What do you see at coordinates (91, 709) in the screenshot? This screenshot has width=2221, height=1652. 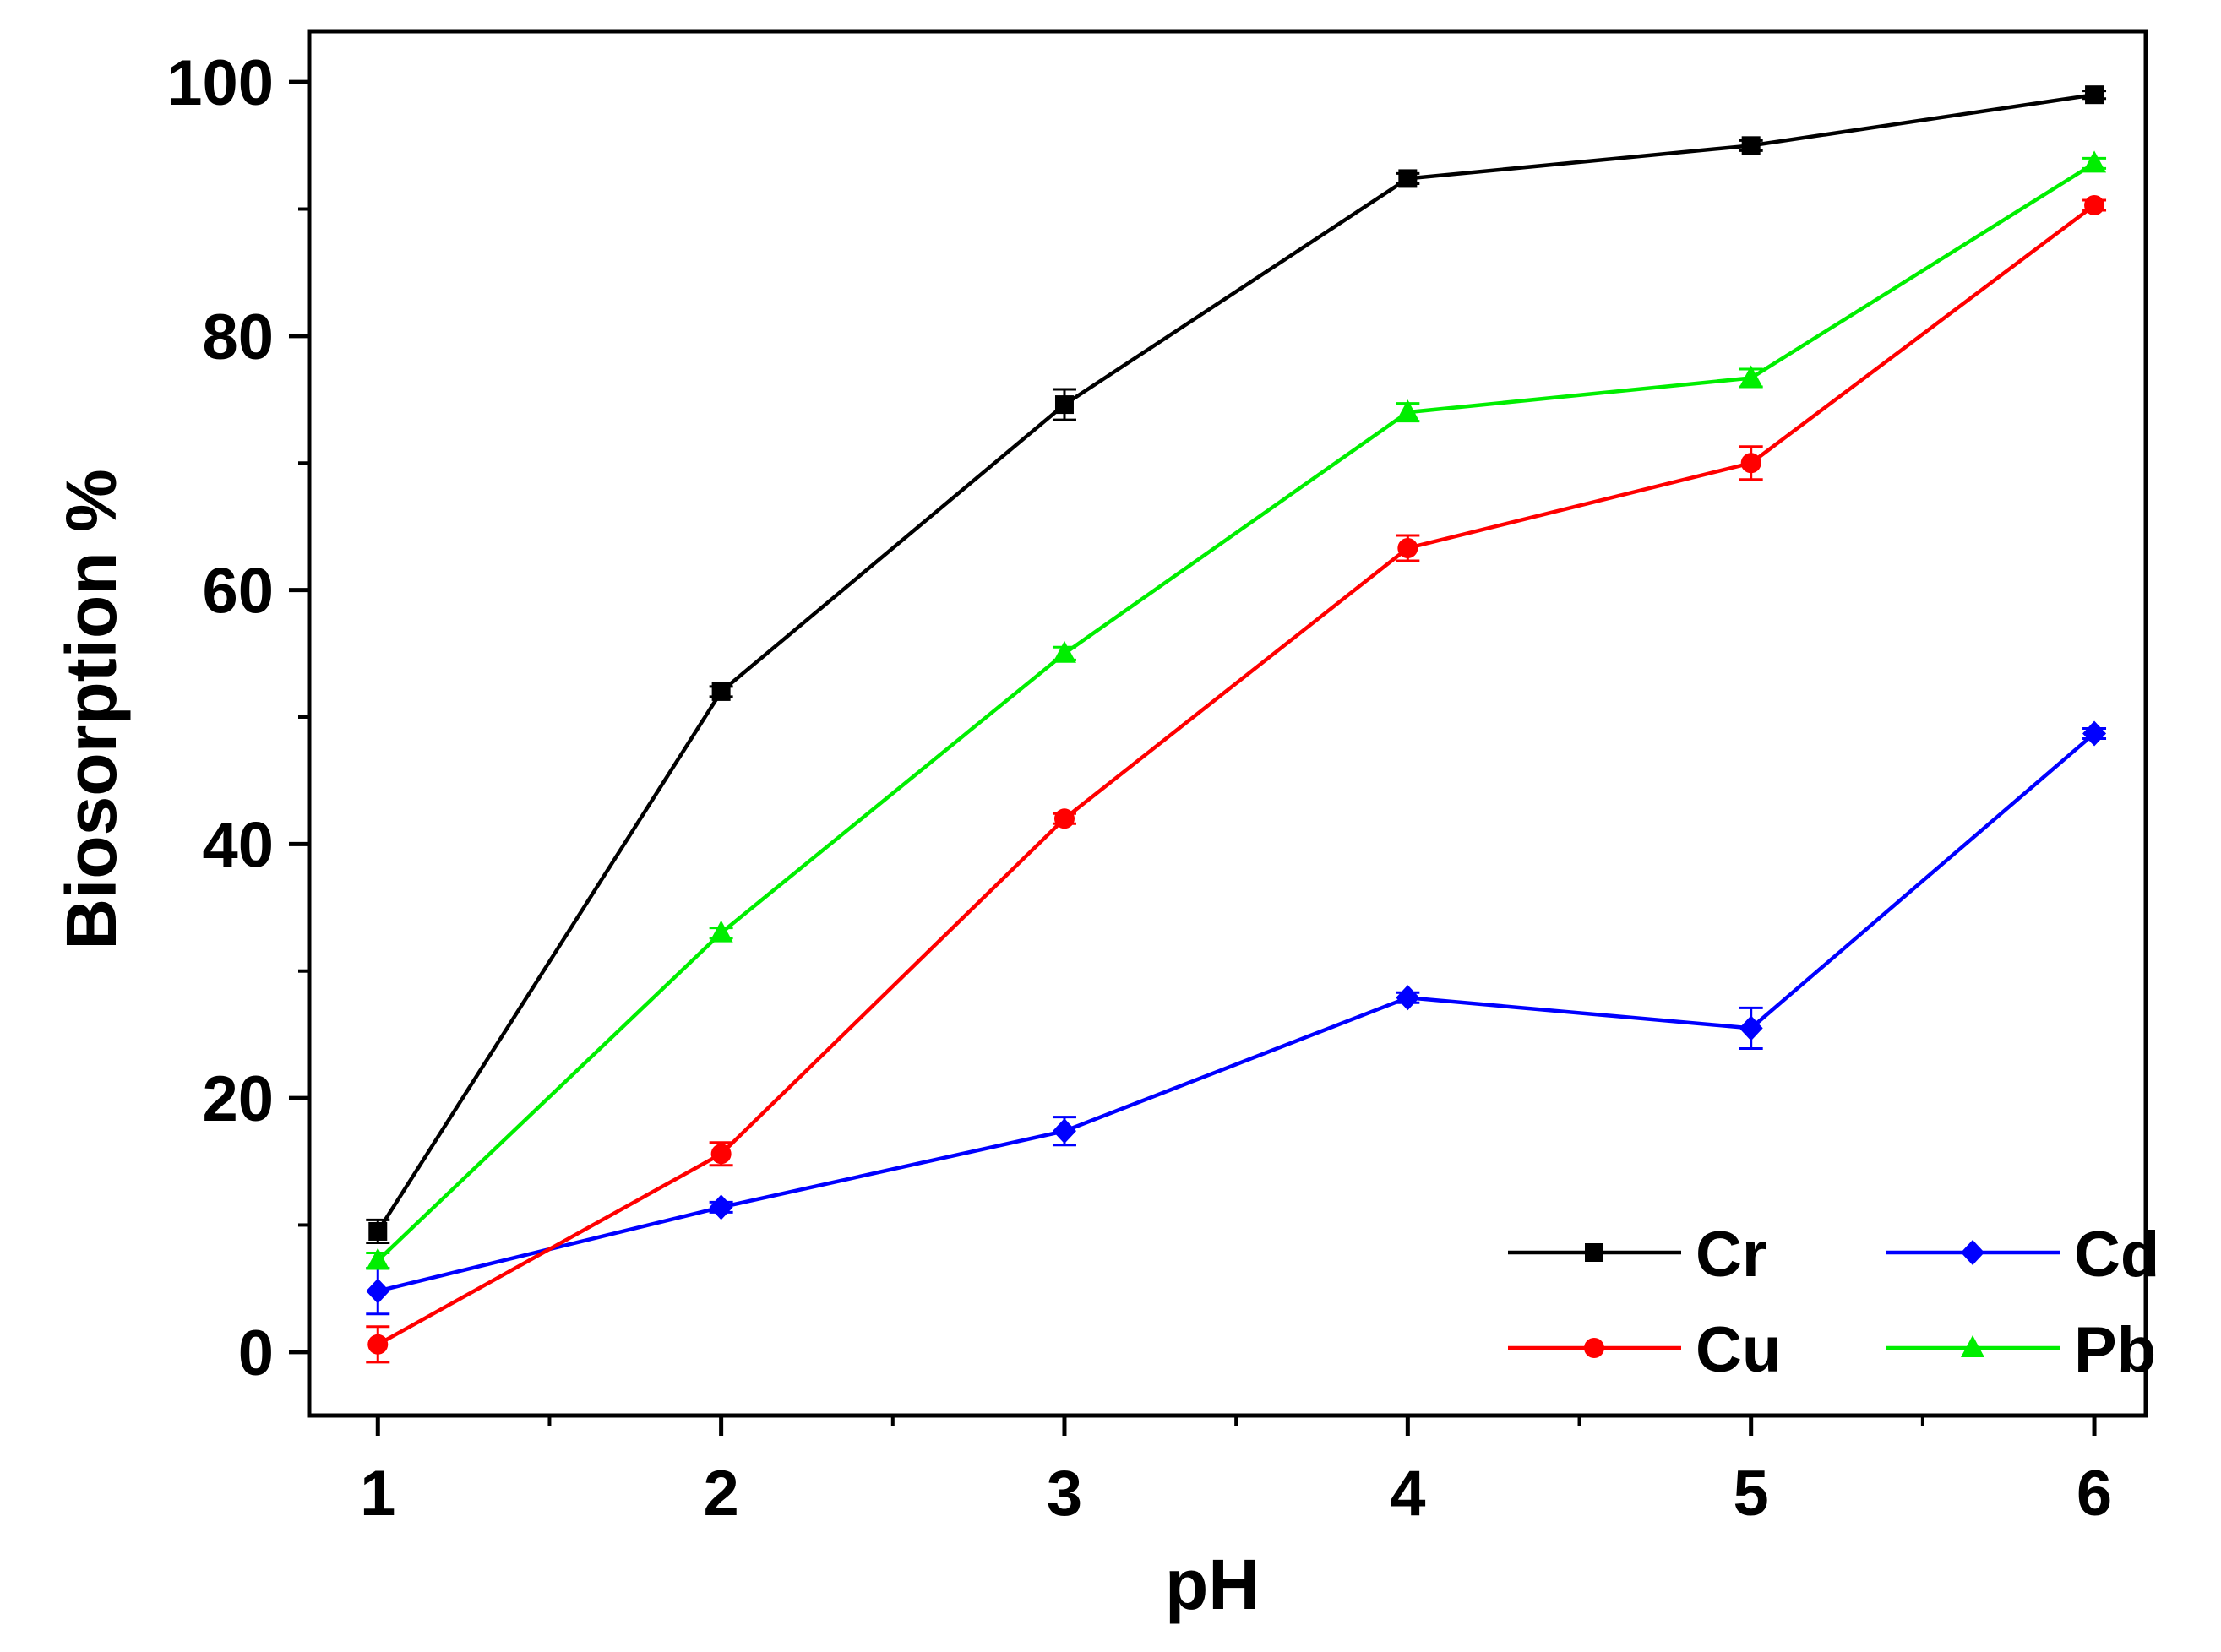 I see `y-axis-title: Biosorption %` at bounding box center [91, 709].